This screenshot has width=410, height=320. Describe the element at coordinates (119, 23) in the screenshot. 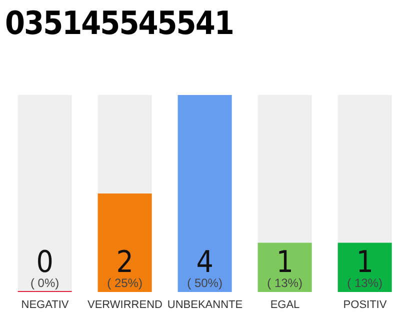

I see `chart-title: 035145545541` at that location.